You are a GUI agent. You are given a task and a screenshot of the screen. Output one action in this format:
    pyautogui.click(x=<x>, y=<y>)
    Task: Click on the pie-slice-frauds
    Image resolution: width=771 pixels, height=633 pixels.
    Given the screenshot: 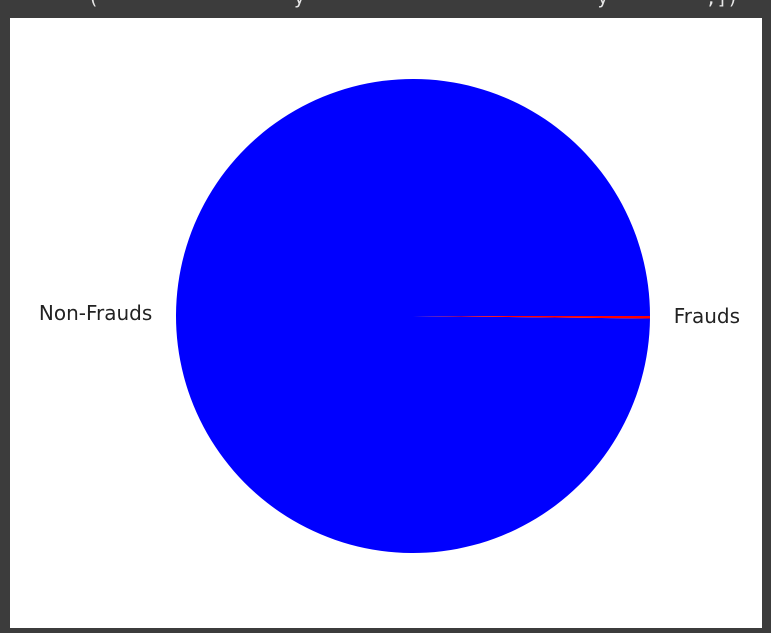 What is the action you would take?
    pyautogui.click(x=531, y=317)
    